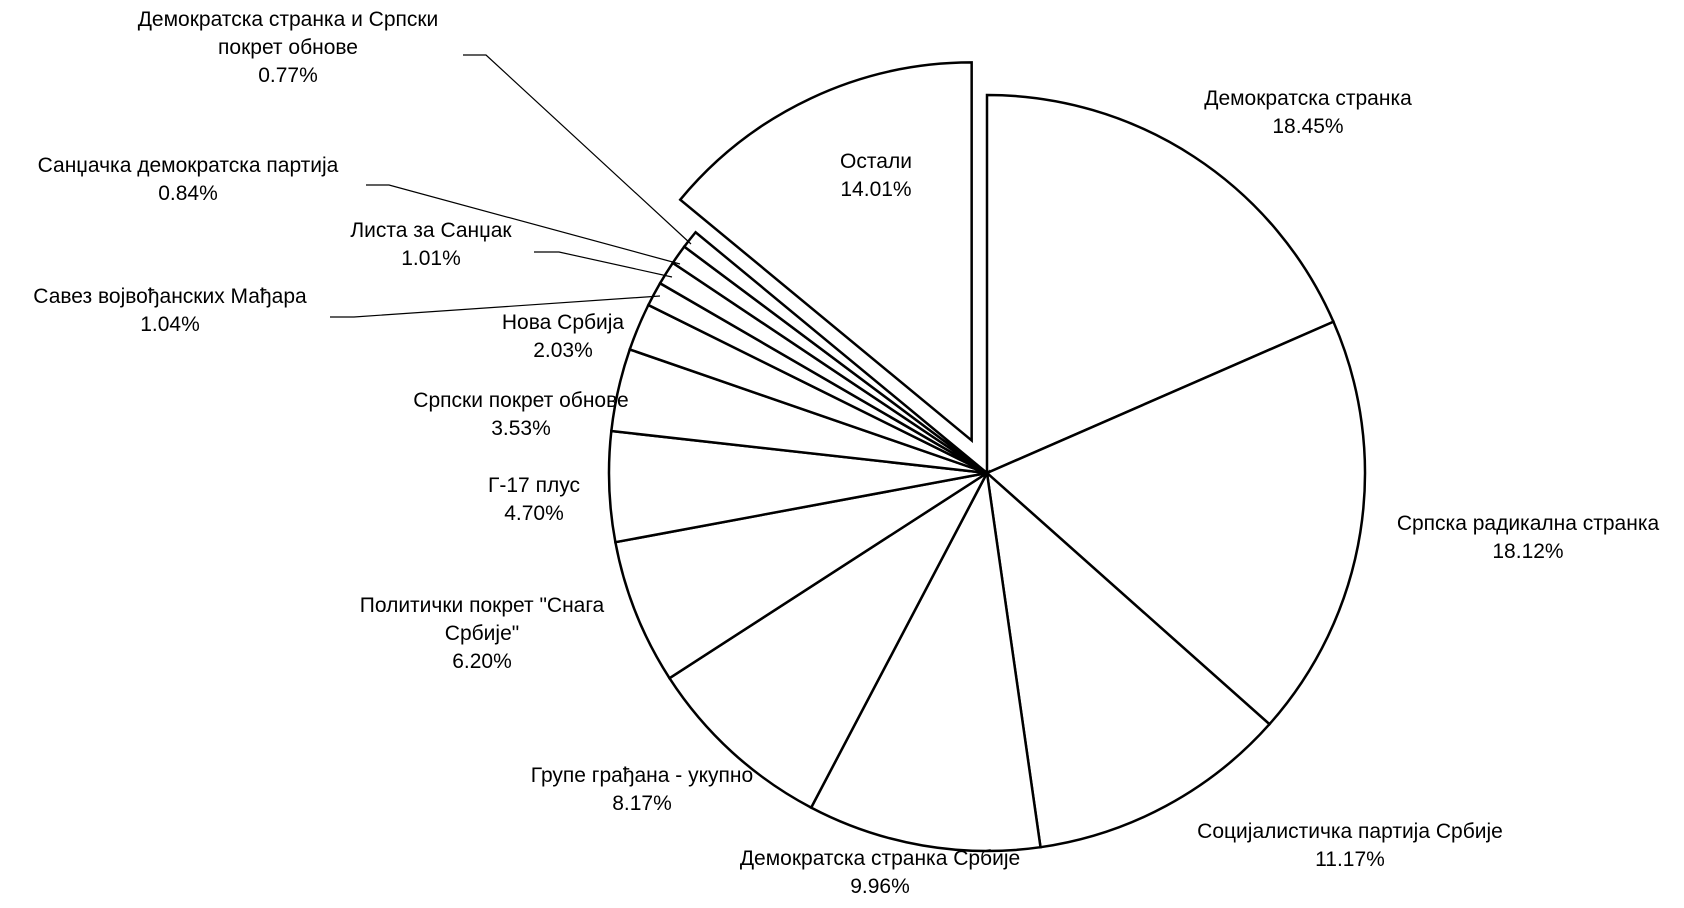 Image resolution: width=1684 pixels, height=908 pixels. What do you see at coordinates (642, 803) in the screenshot?
I see `slice-value-label: 8.17%` at bounding box center [642, 803].